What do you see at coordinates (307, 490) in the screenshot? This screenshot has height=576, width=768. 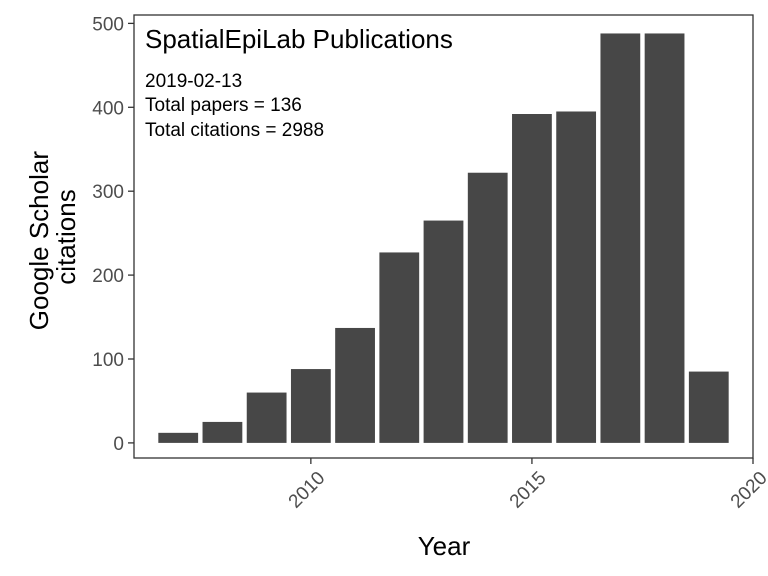 I see `x-tick-label-2010: 2010` at bounding box center [307, 490].